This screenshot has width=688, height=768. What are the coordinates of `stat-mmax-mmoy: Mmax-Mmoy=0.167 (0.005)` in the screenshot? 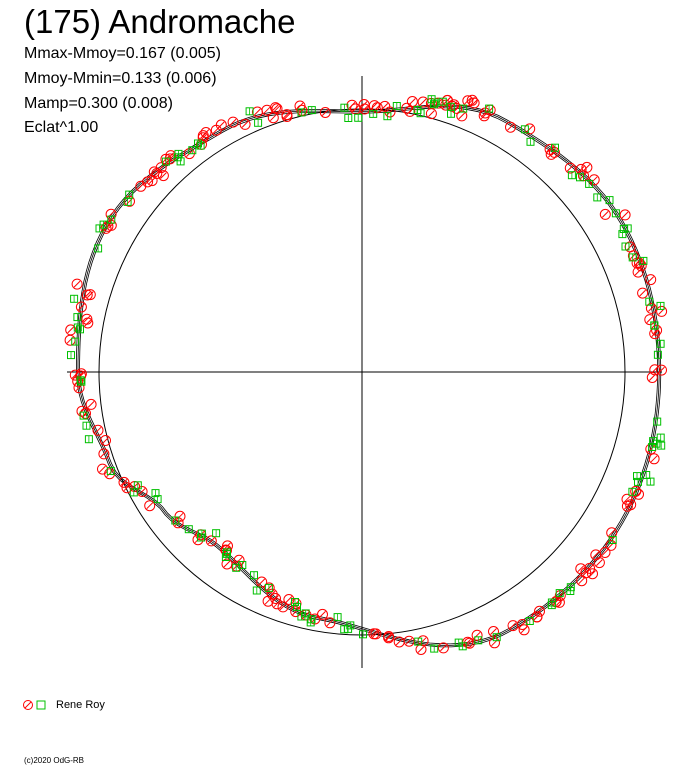 It's located at (122, 53).